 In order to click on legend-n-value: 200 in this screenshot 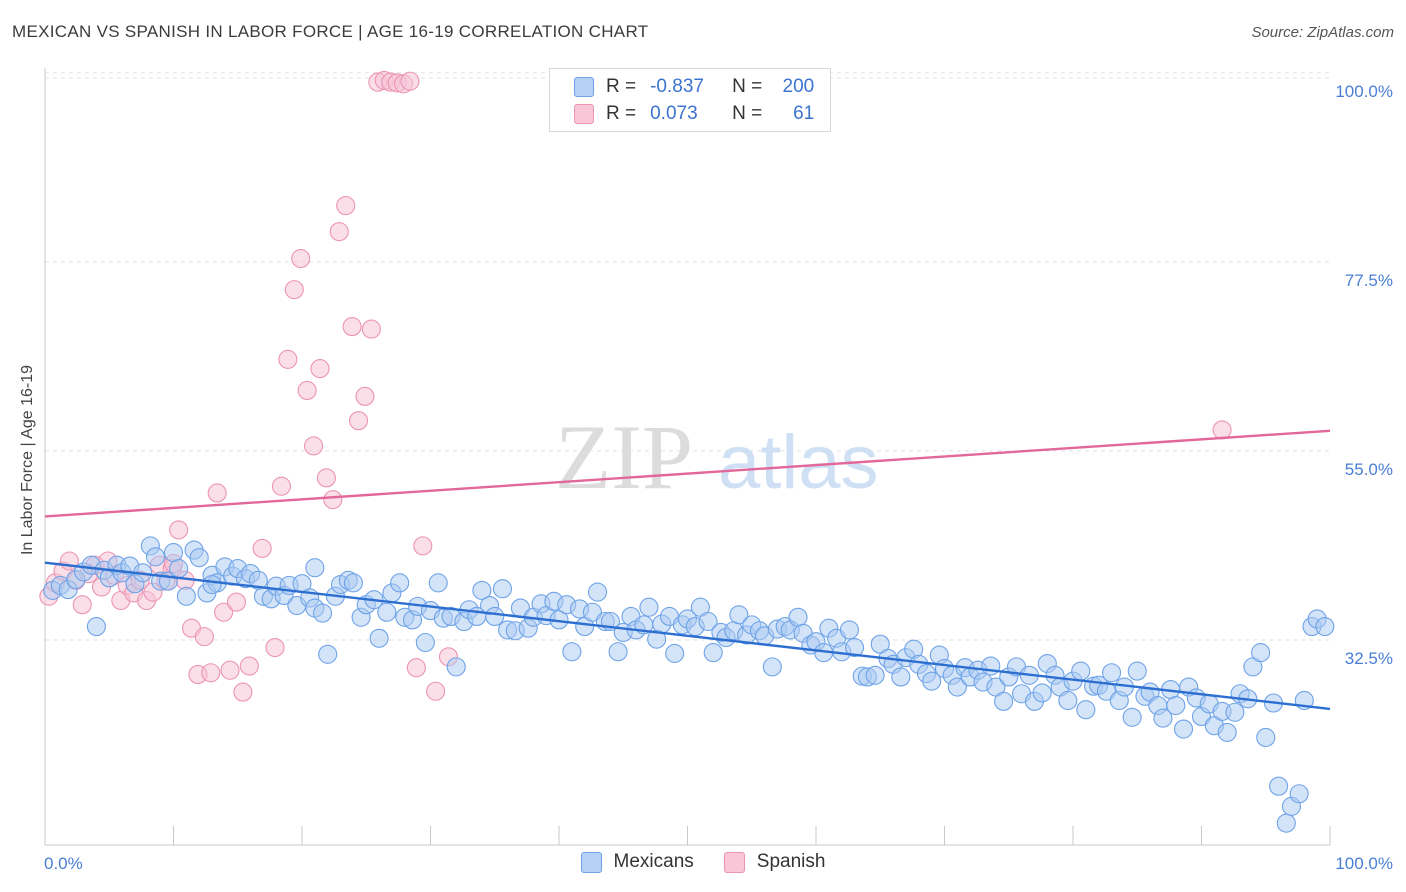, I will do `click(798, 86)`.